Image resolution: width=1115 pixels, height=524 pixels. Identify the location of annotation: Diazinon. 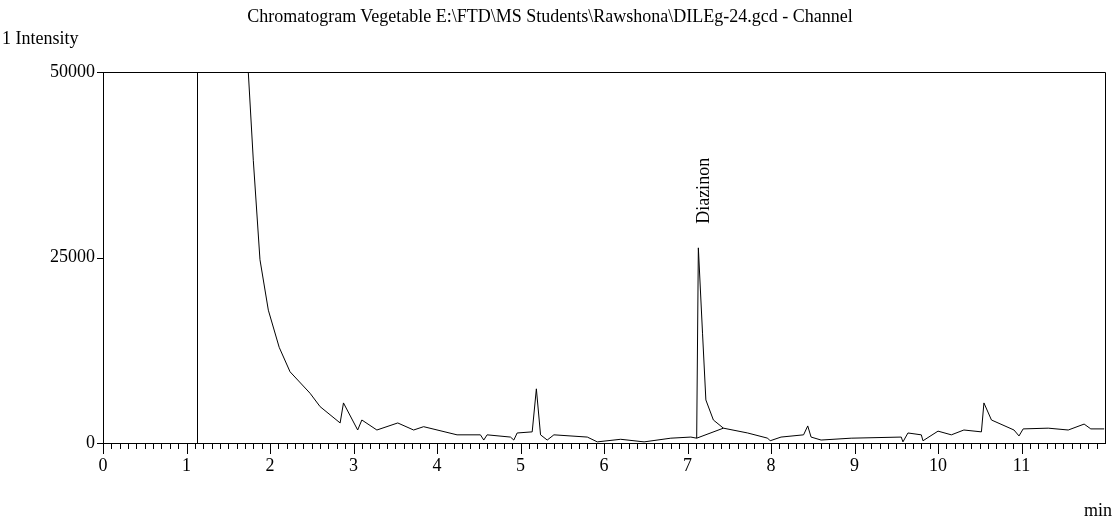
(703, 190).